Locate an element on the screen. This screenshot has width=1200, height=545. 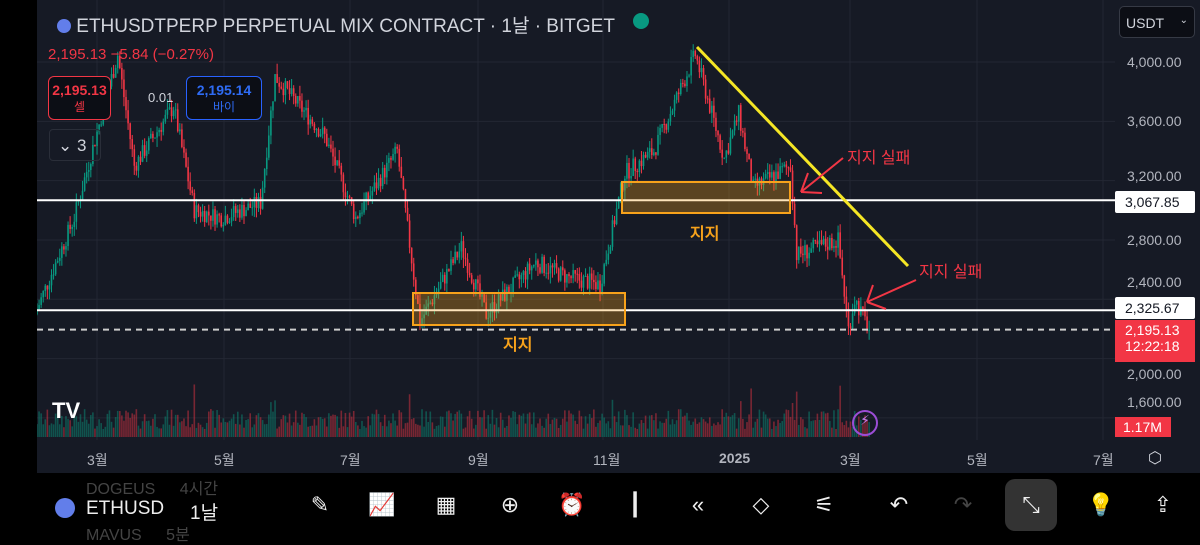
alert-icon: ⏰ is located at coordinates (572, 504).